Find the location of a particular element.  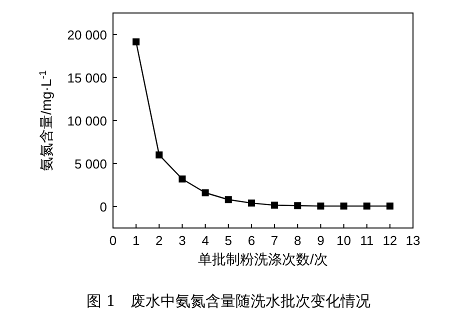

x-tick-label: 13 is located at coordinates (413, 240).